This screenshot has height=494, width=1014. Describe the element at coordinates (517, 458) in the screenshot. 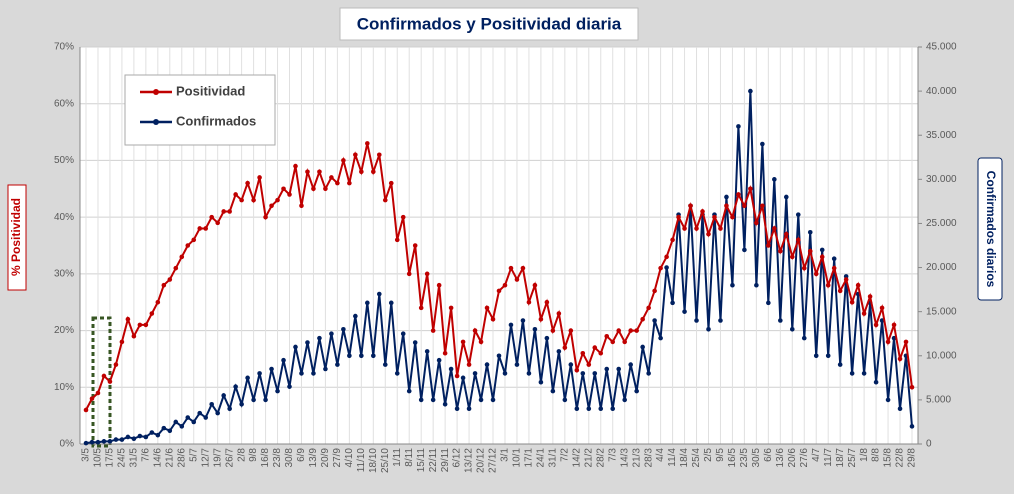

I see `x-tick-label: 10/1` at that location.